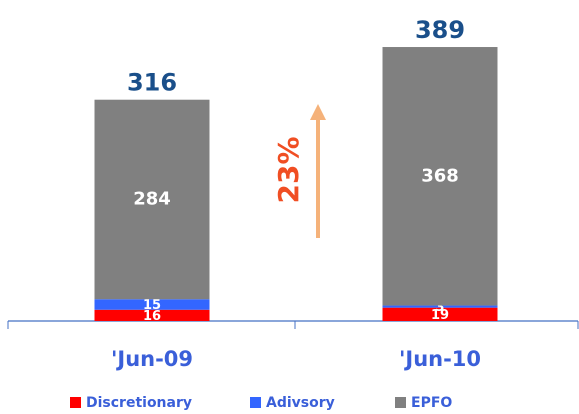 The width and height of the screenshot is (579, 414). I want to click on legend-label: Discretionary, so click(139, 403).